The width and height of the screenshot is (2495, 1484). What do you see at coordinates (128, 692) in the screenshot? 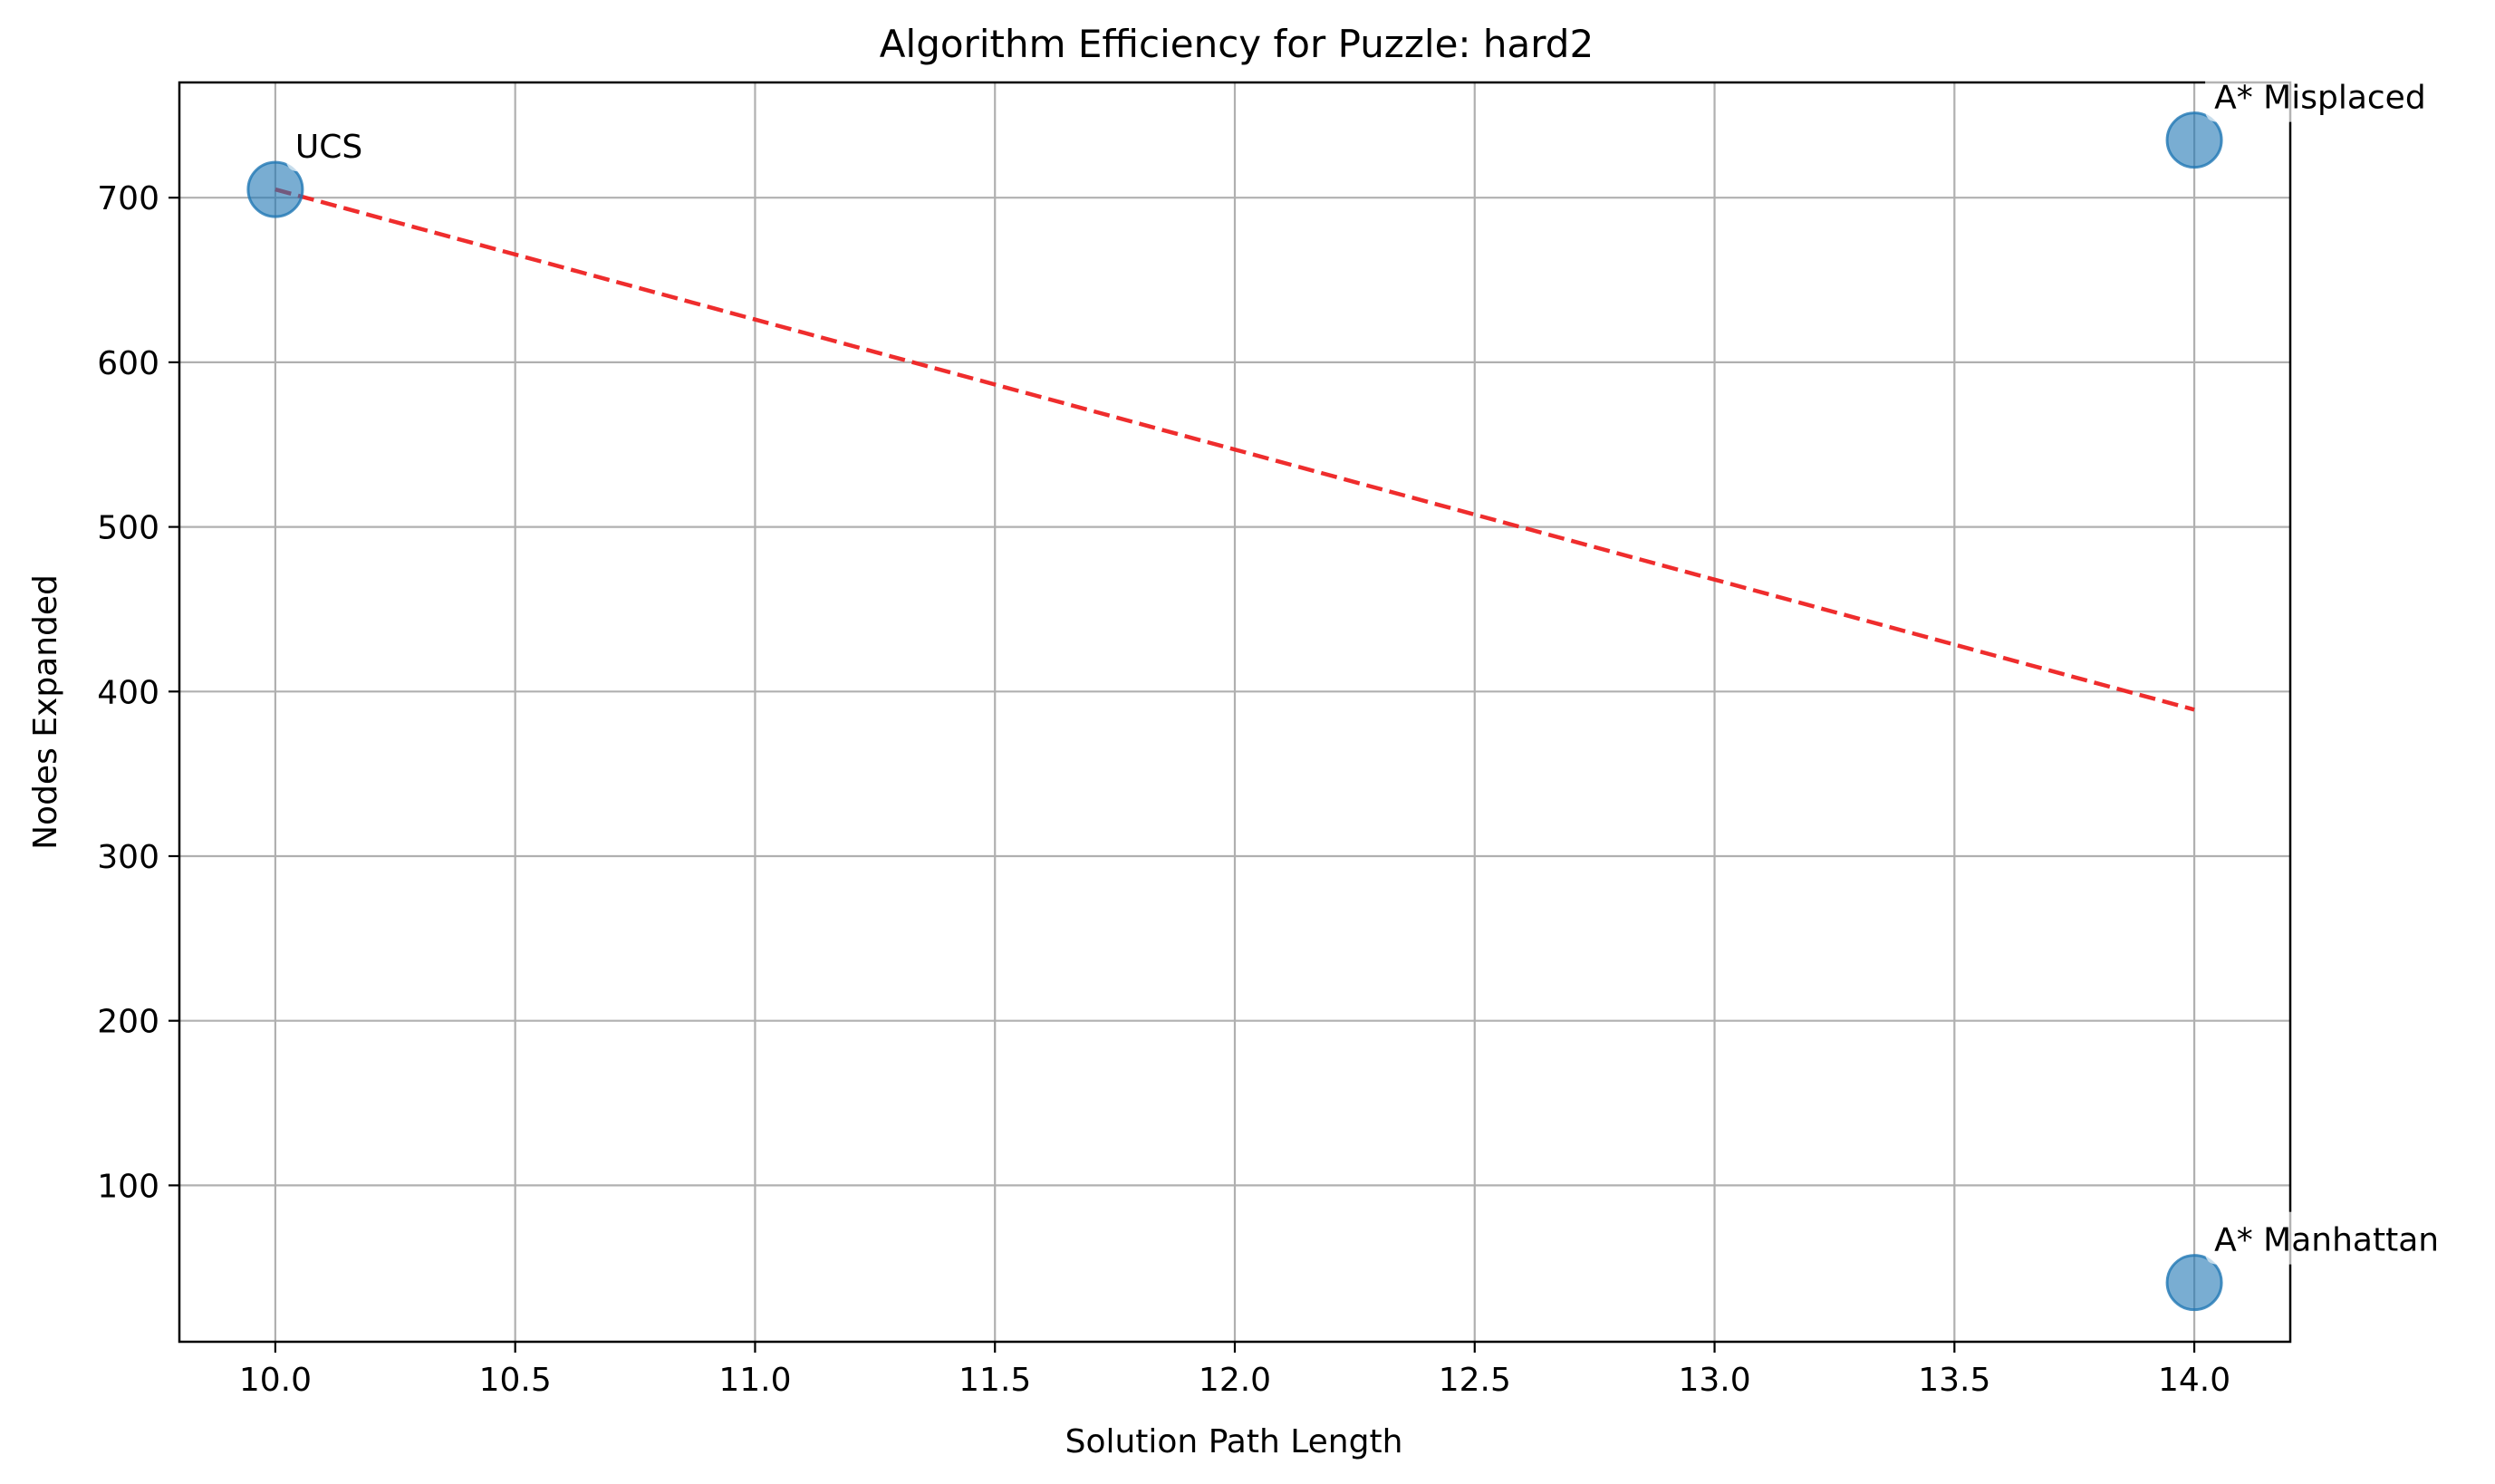
I see `y-tick-label: 400` at bounding box center [128, 692].